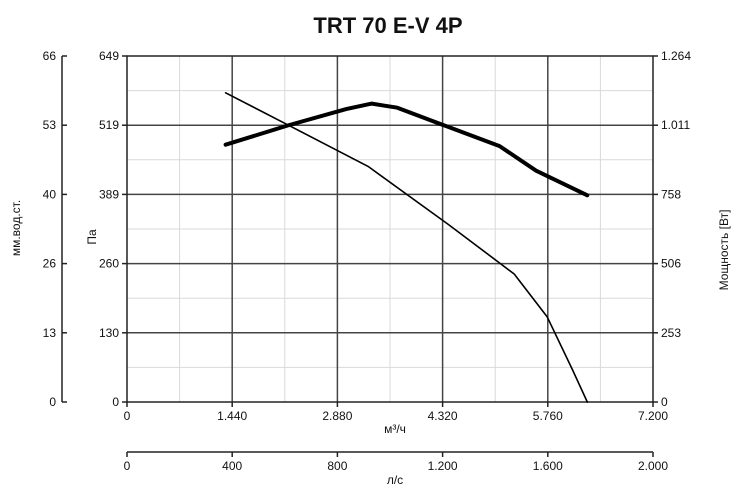 Image resolution: width=750 pixels, height=501 pixels. I want to click on y-outer-axis-label: мм.вод.ст., so click(16, 228).